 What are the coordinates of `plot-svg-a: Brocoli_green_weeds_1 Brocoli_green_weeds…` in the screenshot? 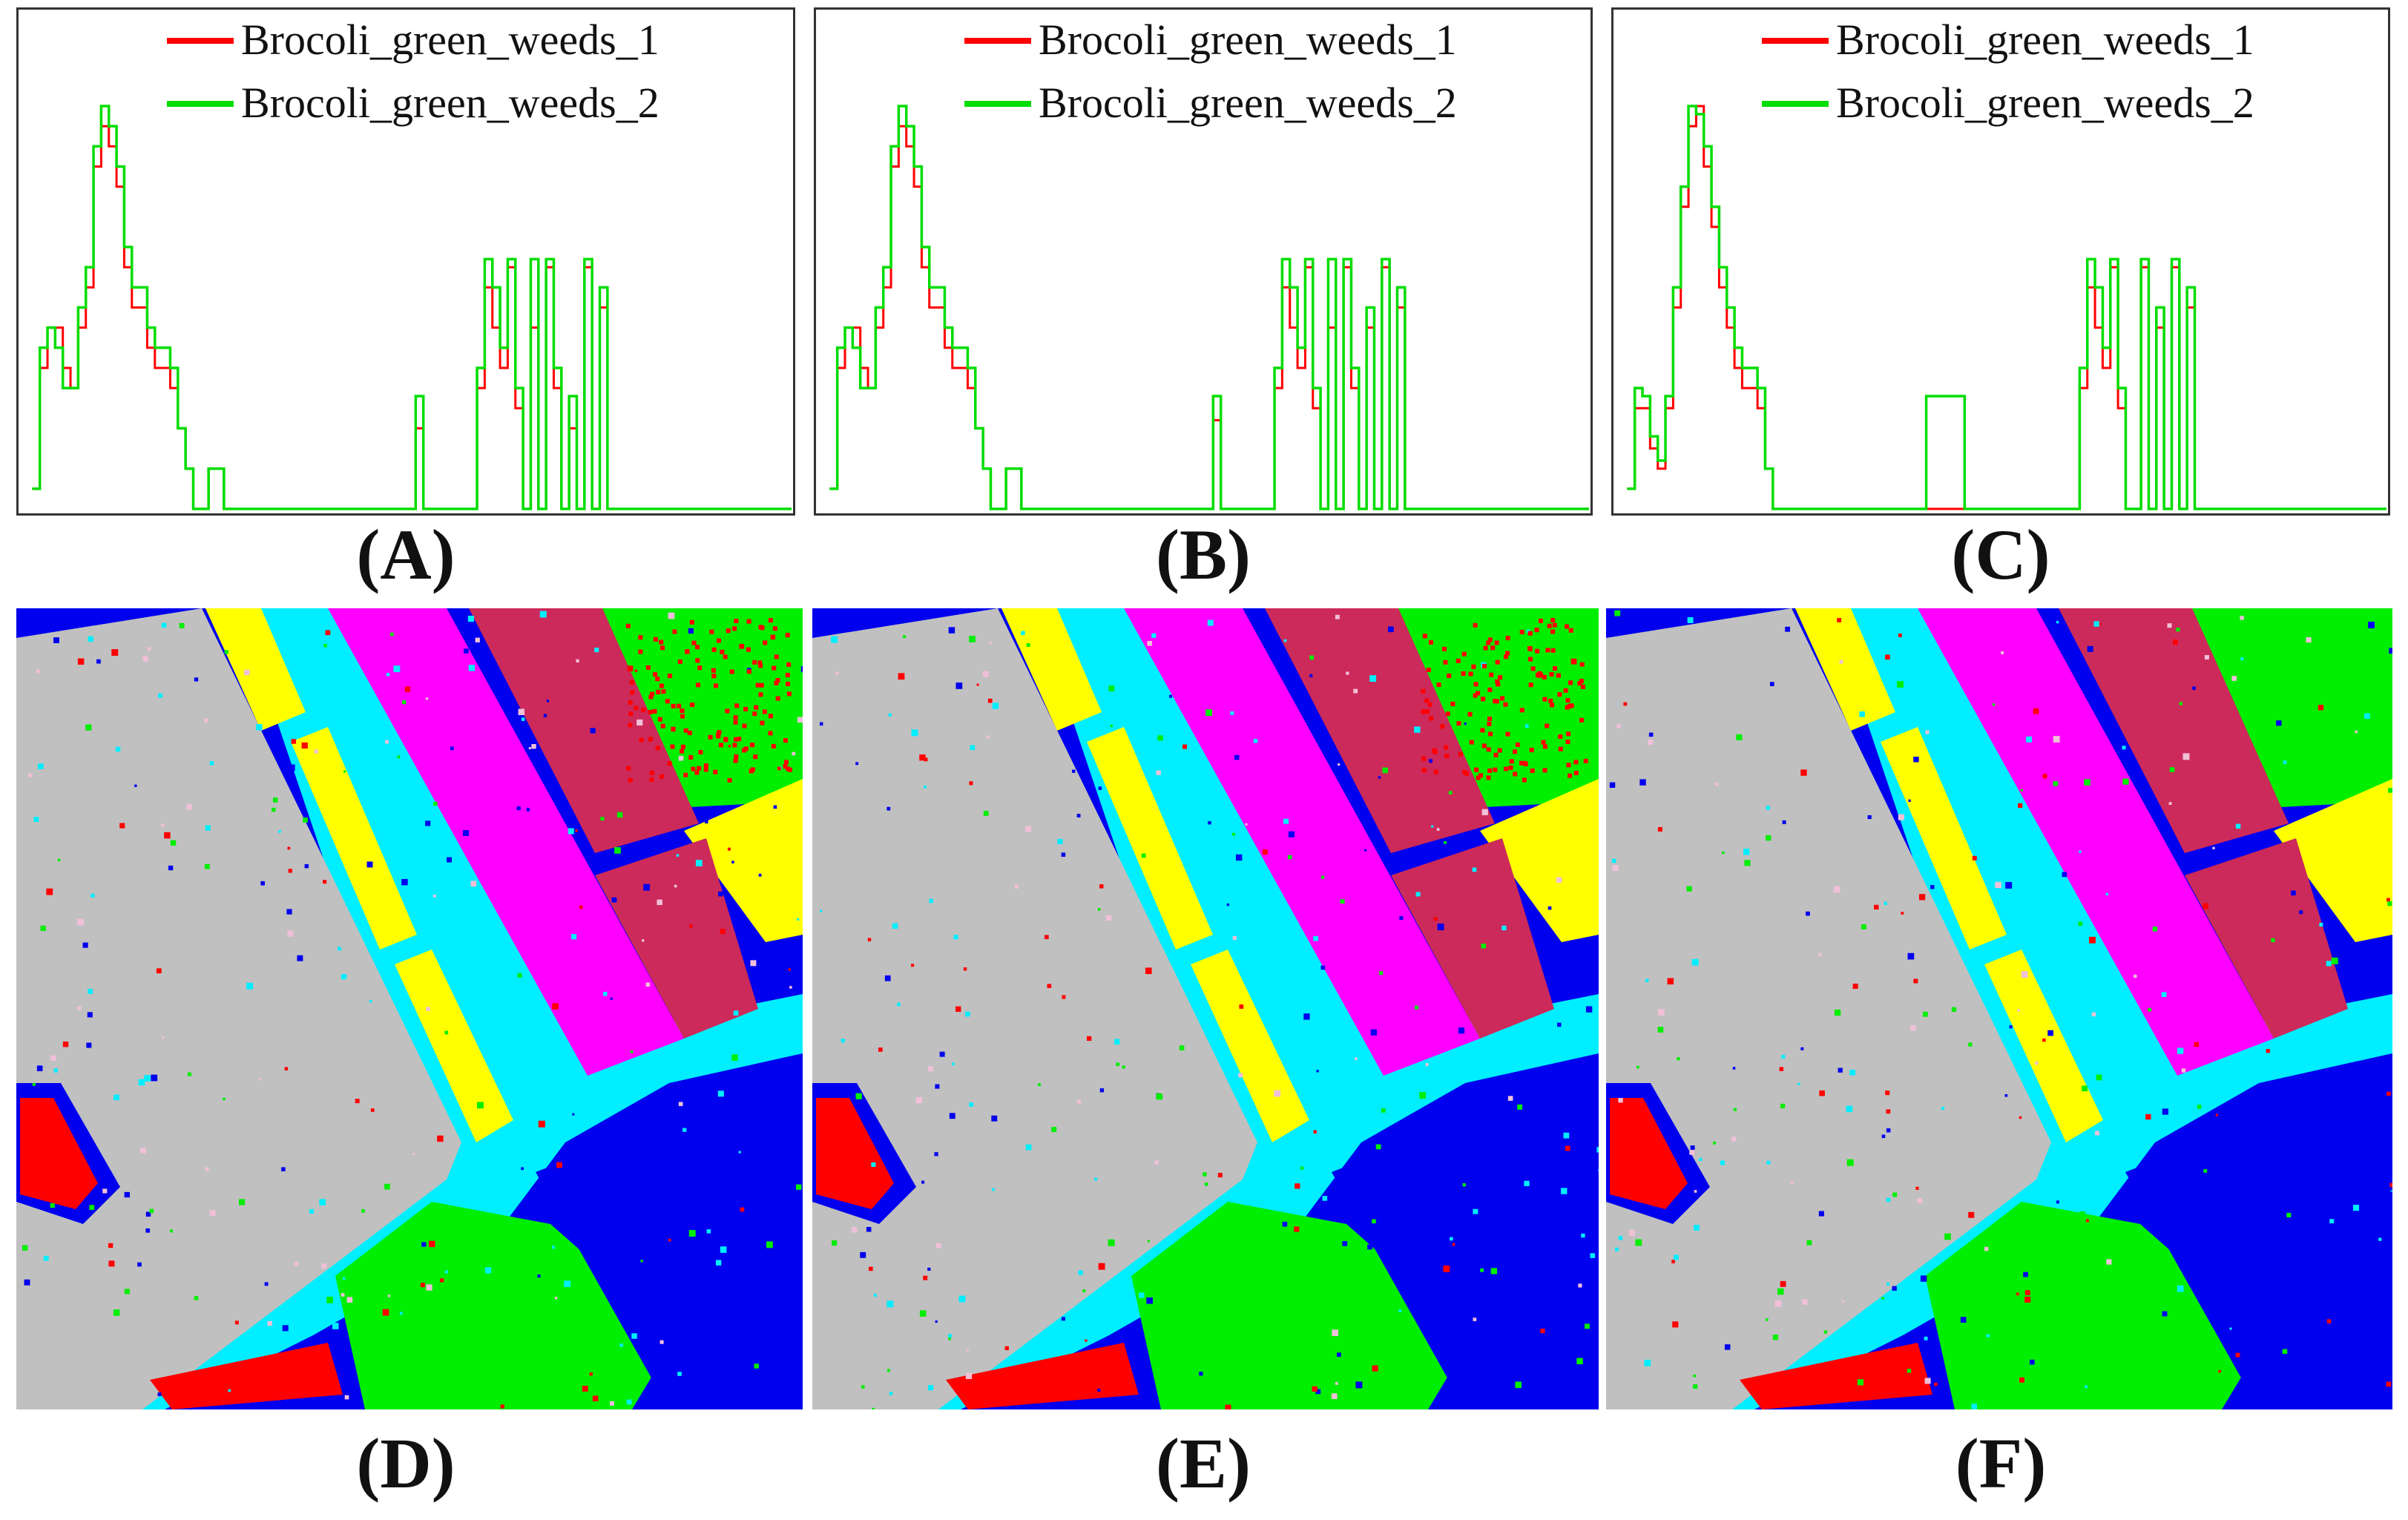 It's located at (412, 263).